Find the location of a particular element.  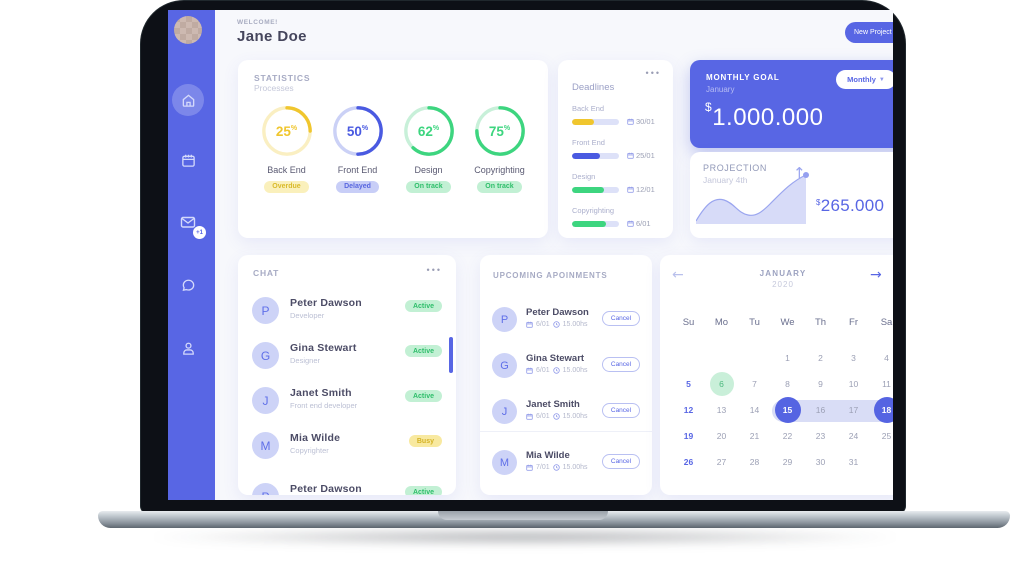

status-badge: Busy is located at coordinates (425, 441).